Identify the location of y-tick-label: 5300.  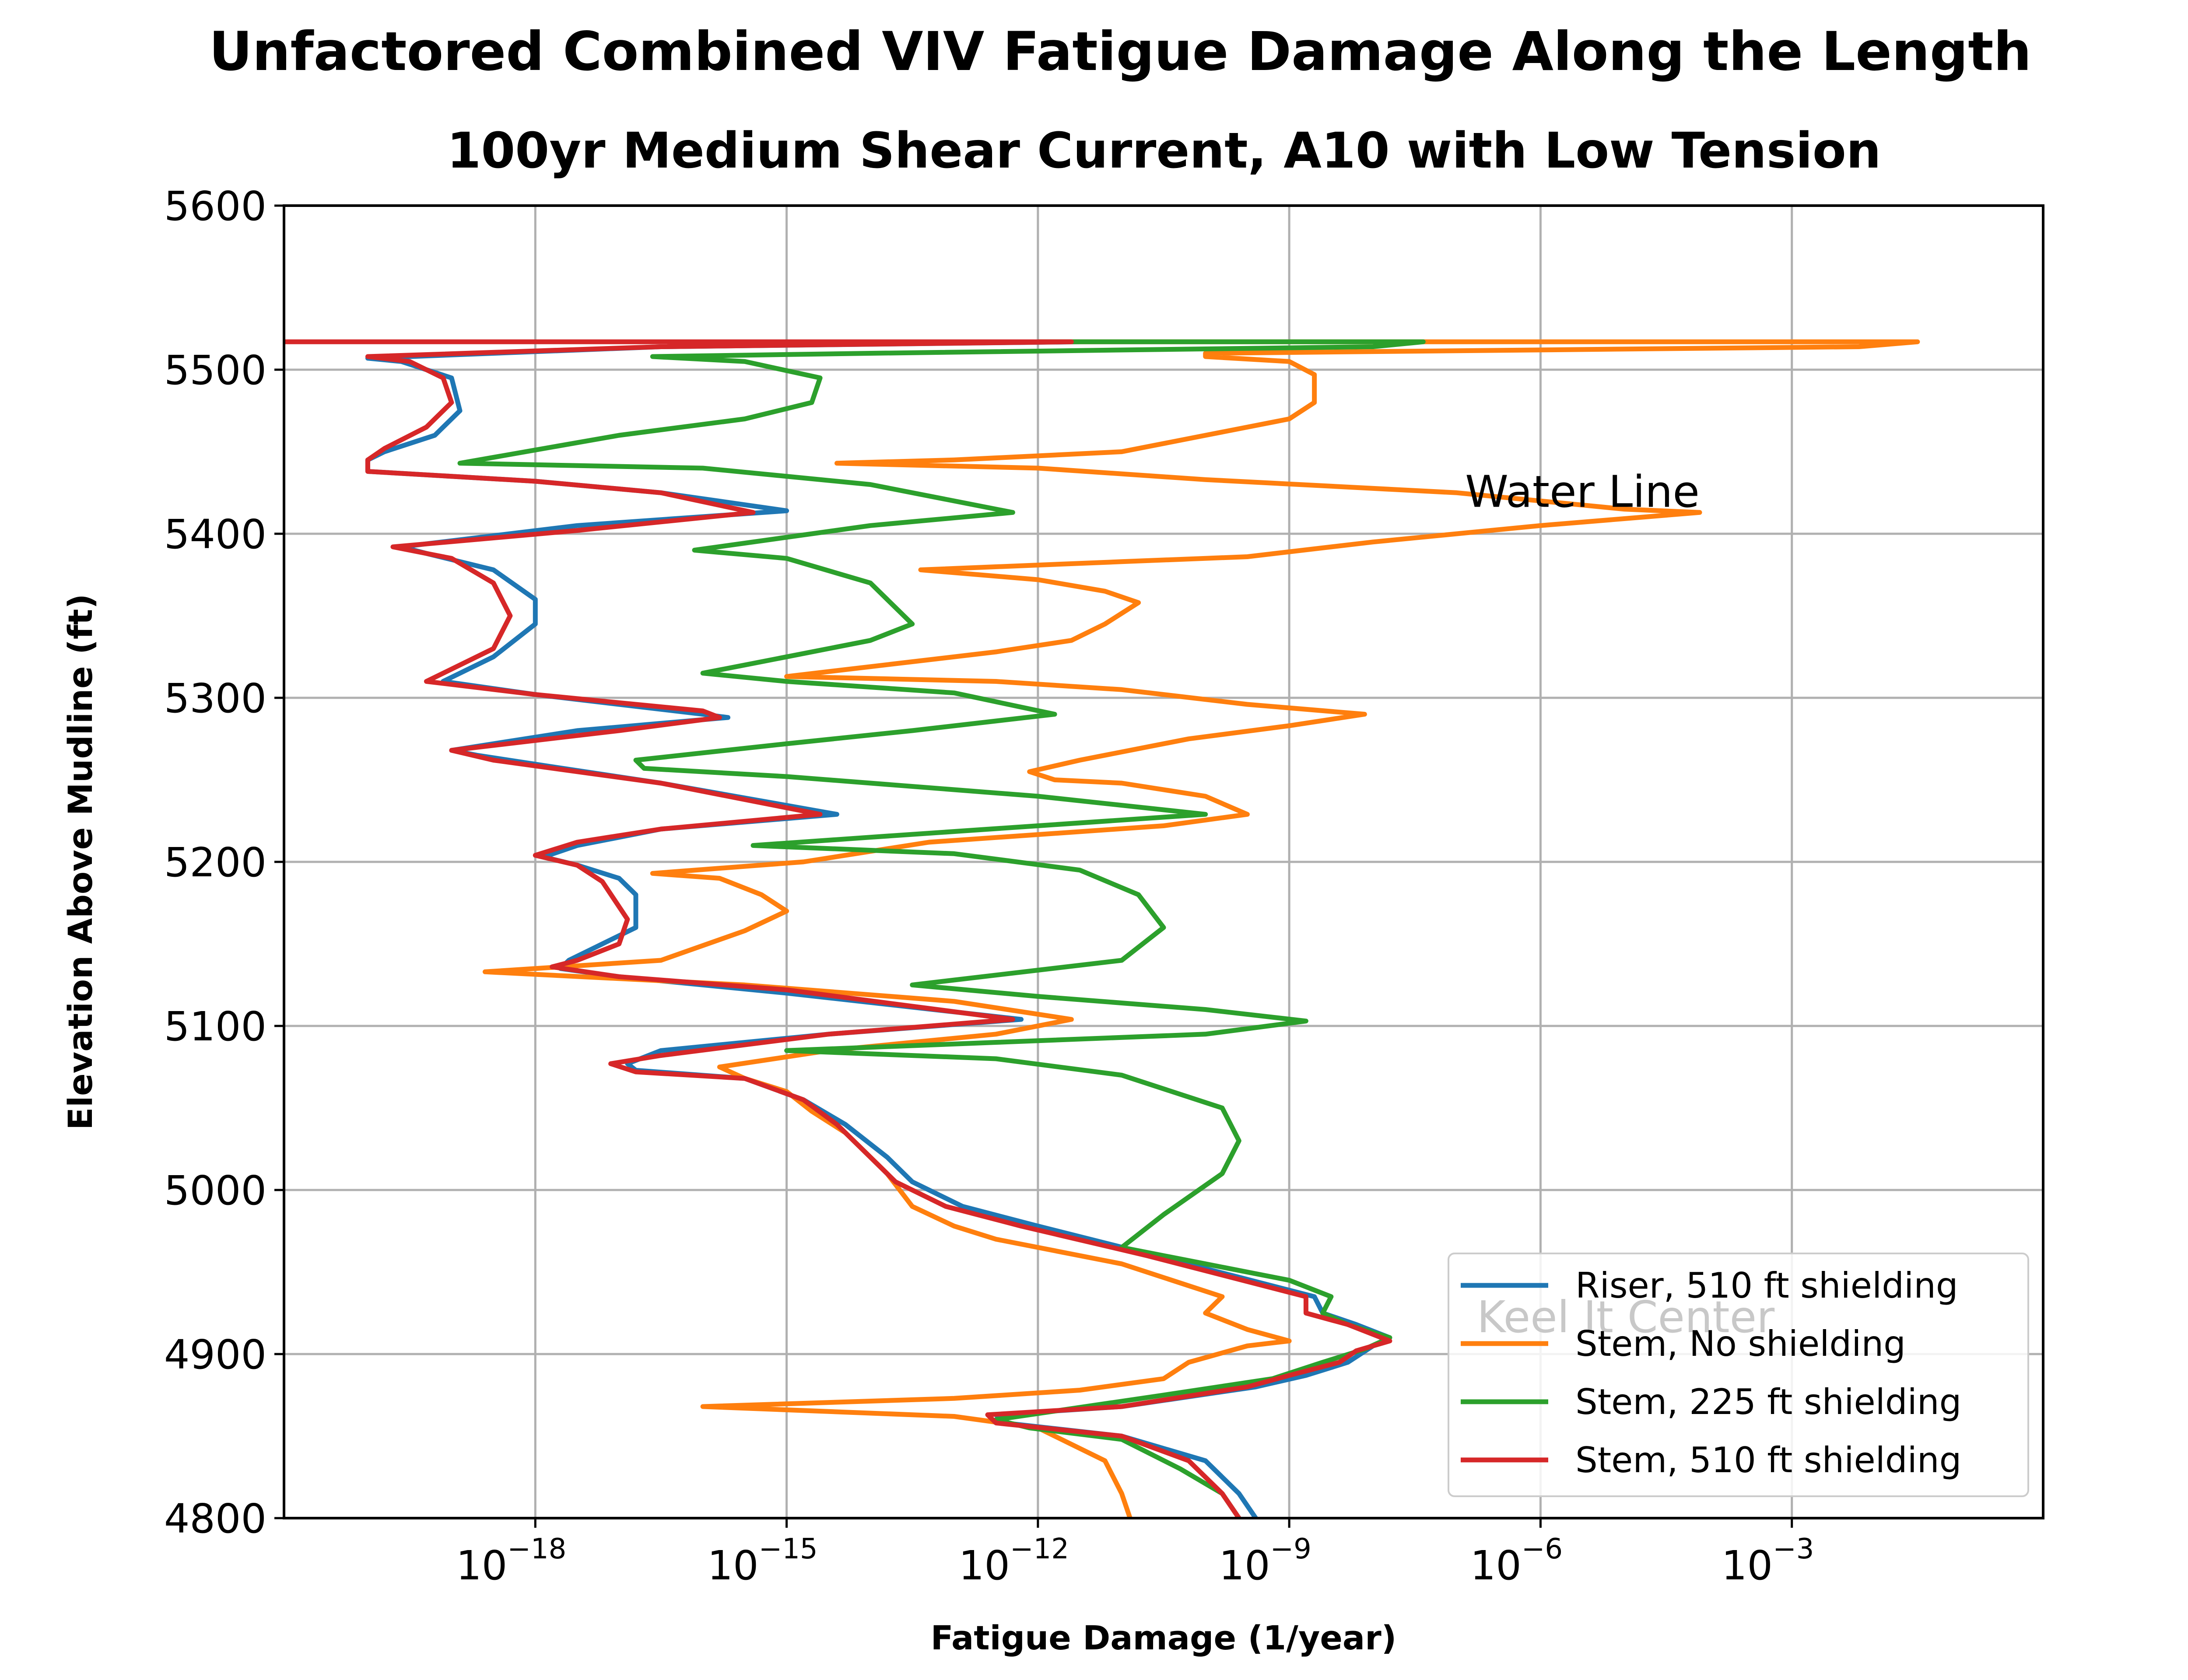
(215, 698).